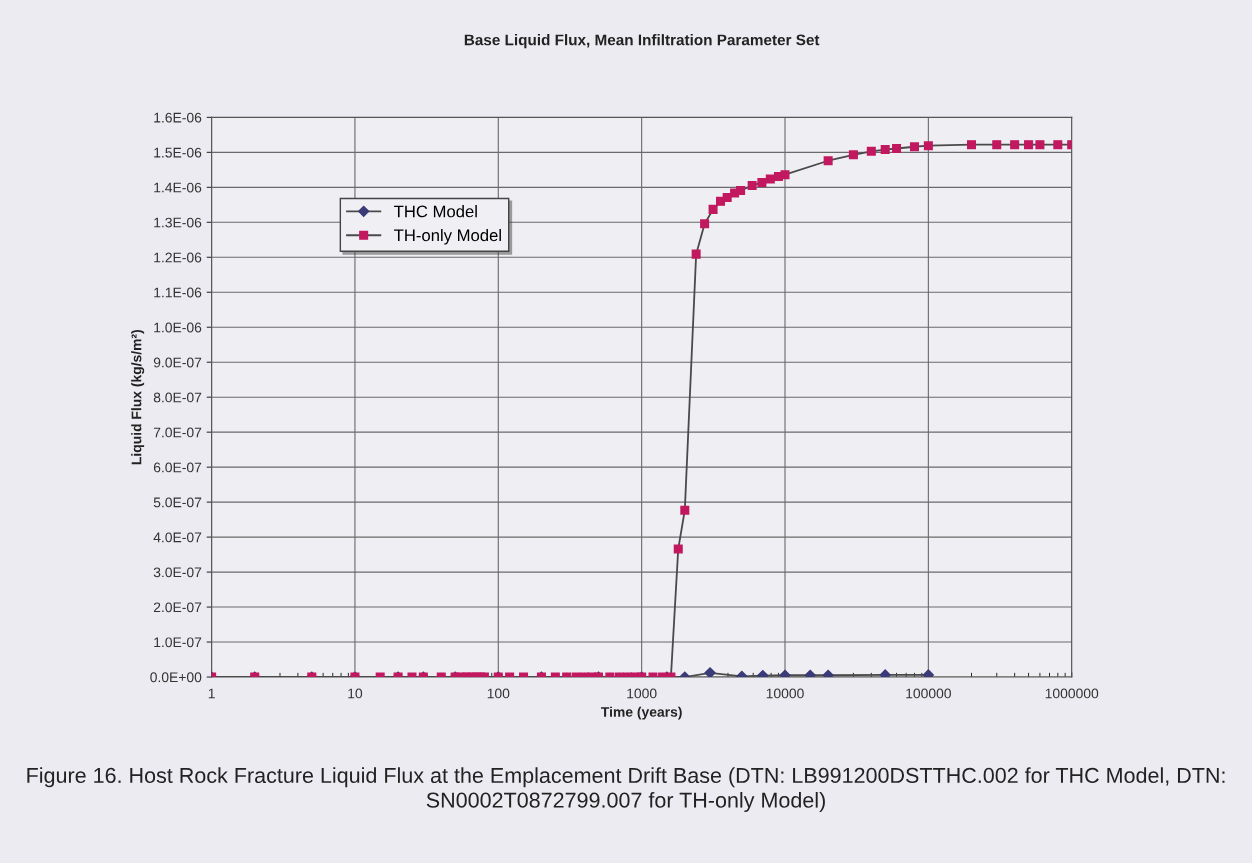  I want to click on caption: Figure 16. Host Rock Fracture Liquid Flux at the Emplacement Drift Base (DTN: LB991200DSTTHC.002 for THC Model, DTN: SN0002T0872799.007 for TH-only Model), so click(626, 790).